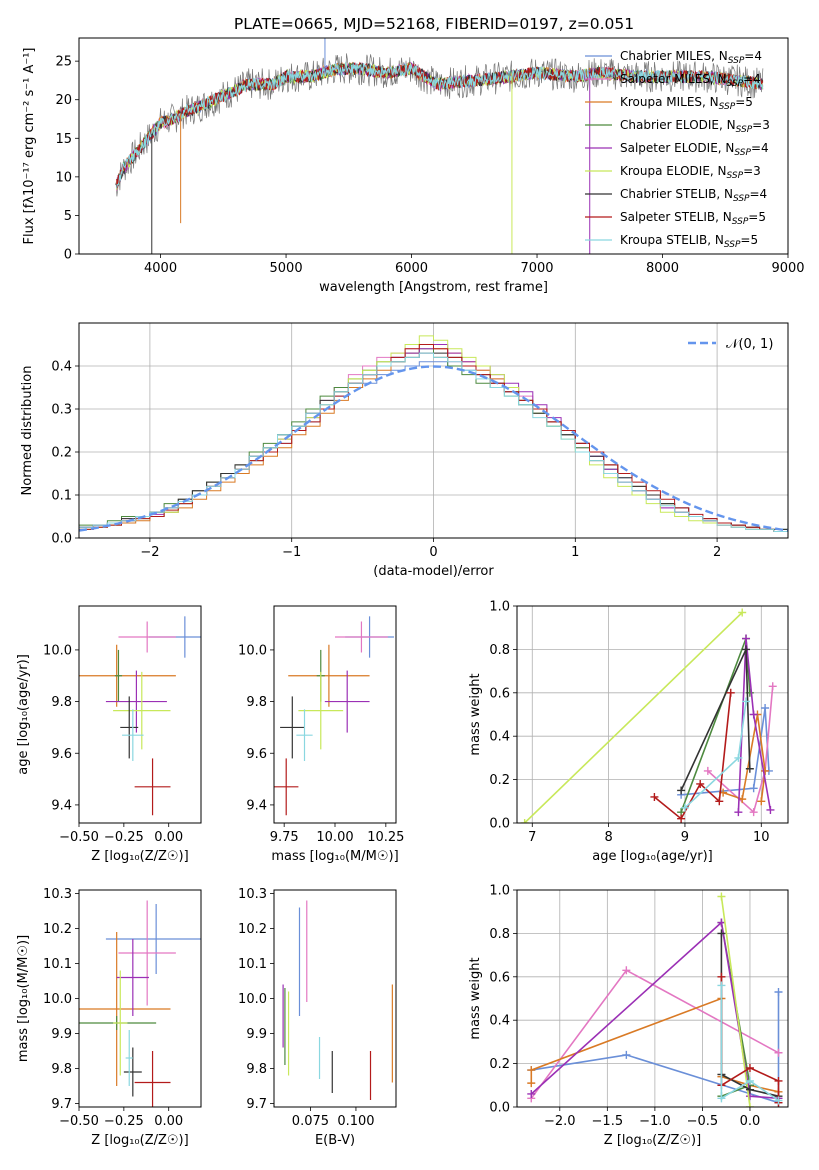  Describe the element at coordinates (674, 56) in the screenshot. I see `legend-label-main: Chabrier MILES, N` at that location.